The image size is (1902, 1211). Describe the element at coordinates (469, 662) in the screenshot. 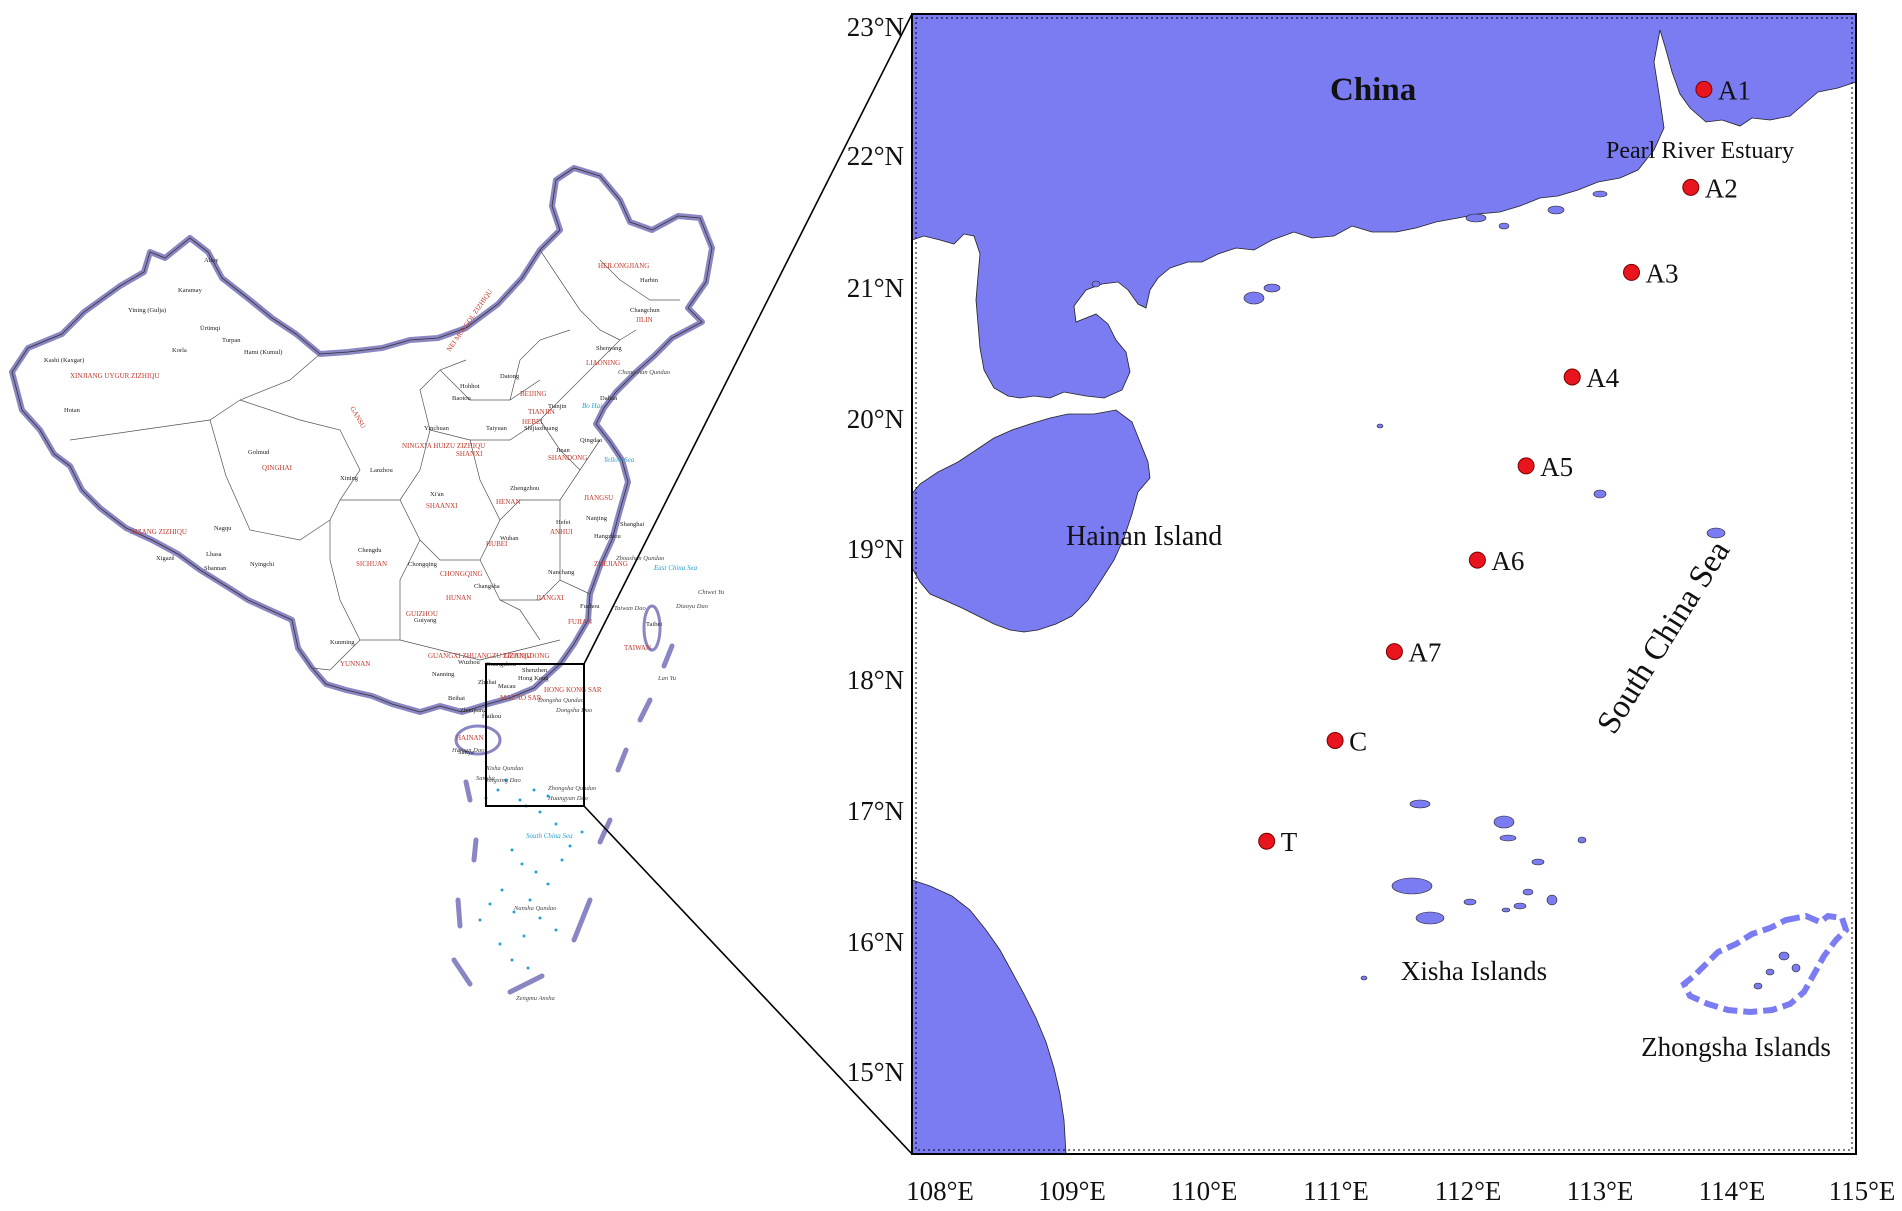

I see `city-label: Wuzhou` at that location.